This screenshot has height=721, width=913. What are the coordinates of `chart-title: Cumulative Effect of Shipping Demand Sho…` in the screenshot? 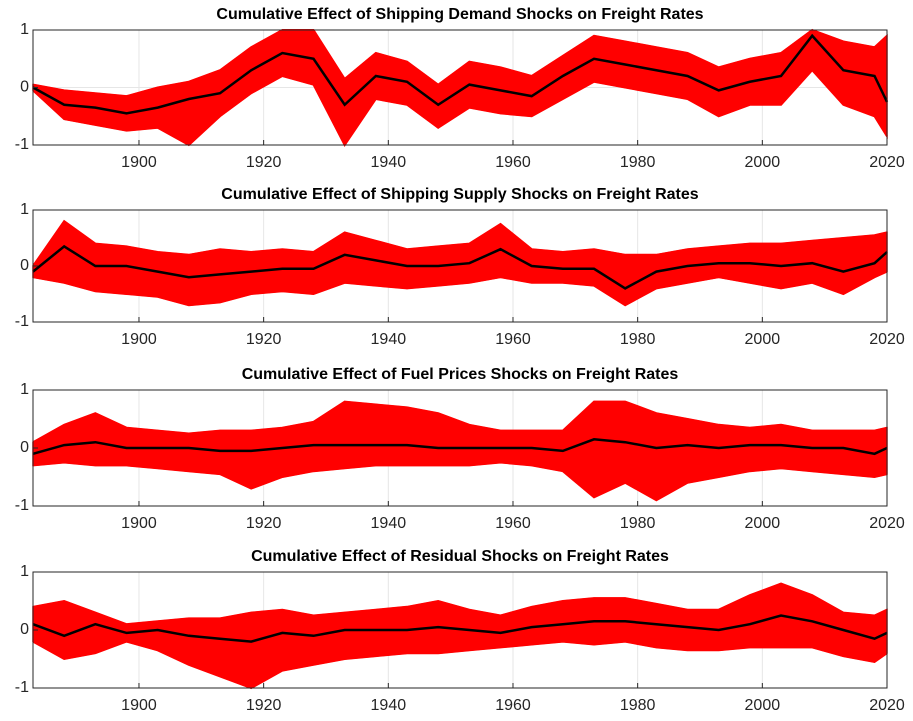 It's located at (459, 14).